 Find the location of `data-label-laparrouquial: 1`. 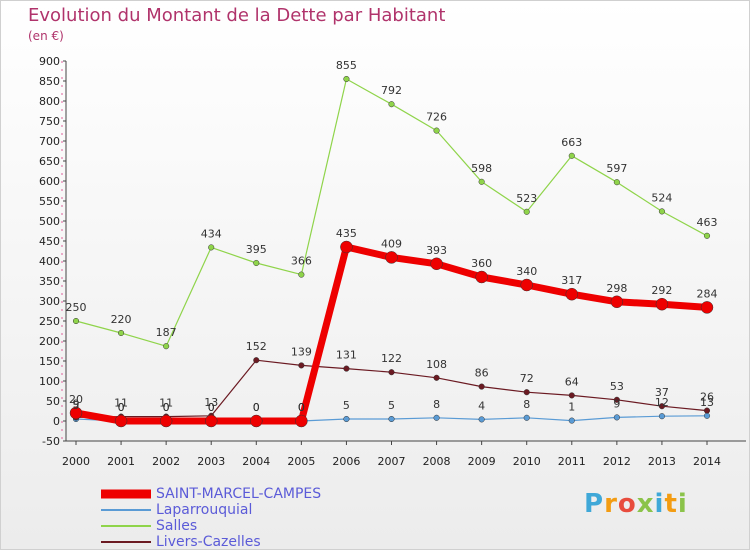

data-label-laparrouquial: 1 is located at coordinates (571, 407).